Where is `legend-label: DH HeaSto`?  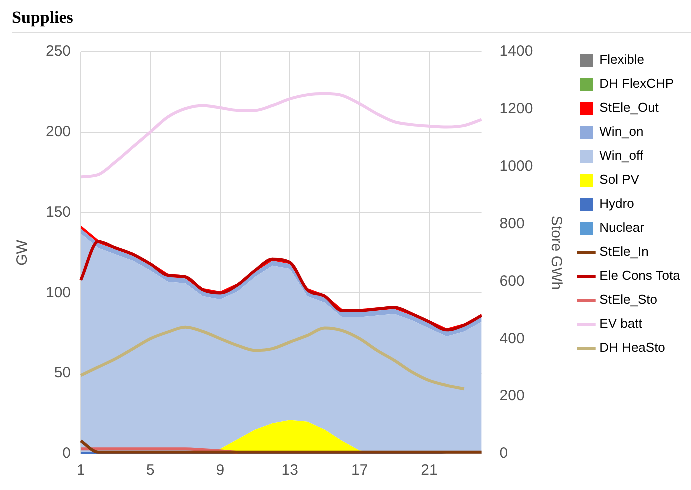 legend-label: DH HeaSto is located at coordinates (633, 348).